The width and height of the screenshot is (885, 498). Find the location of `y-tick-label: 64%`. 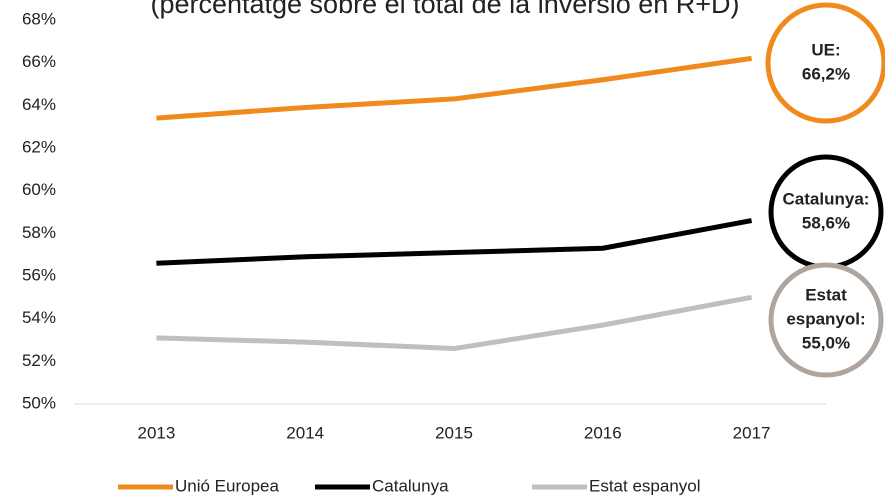

y-tick-label: 64% is located at coordinates (39, 104).